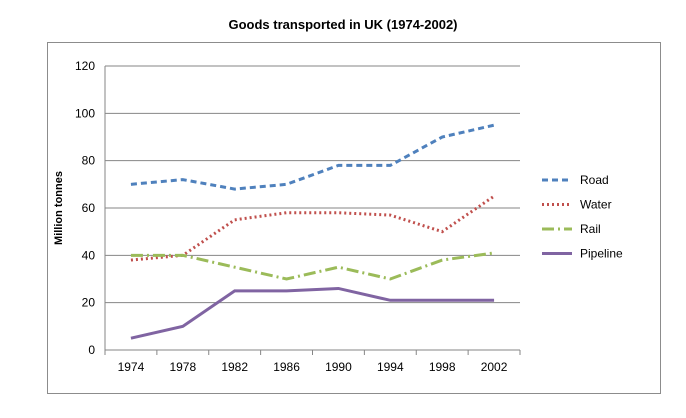 This screenshot has height=418, width=686. What do you see at coordinates (85, 66) in the screenshot?
I see `y-tick-label: 120` at bounding box center [85, 66].